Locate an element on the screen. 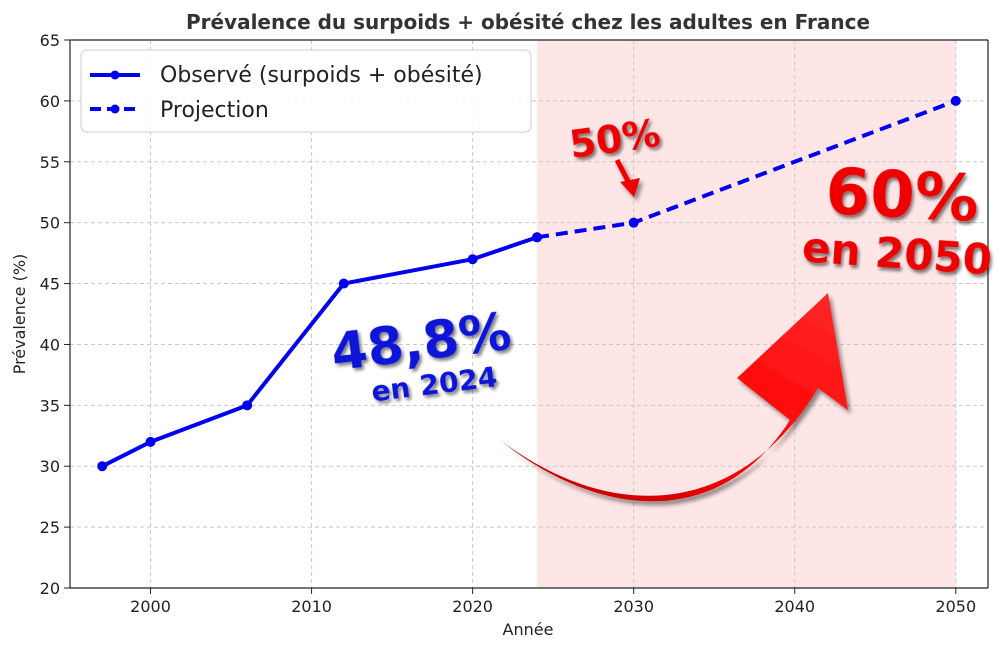  x-tick-label: 2040 is located at coordinates (794, 606).